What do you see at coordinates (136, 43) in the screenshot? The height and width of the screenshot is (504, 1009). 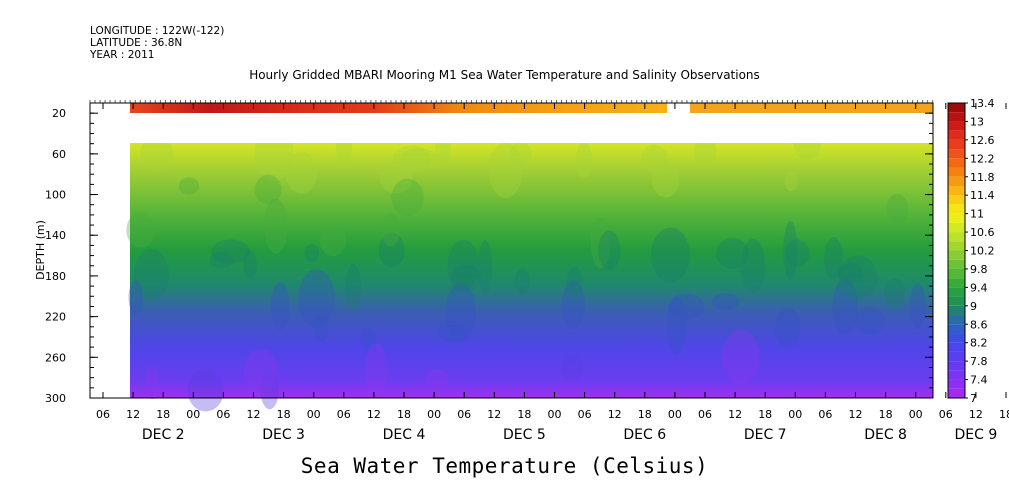 I see `latitude-label: LATITUDE : 36.8N` at bounding box center [136, 43].